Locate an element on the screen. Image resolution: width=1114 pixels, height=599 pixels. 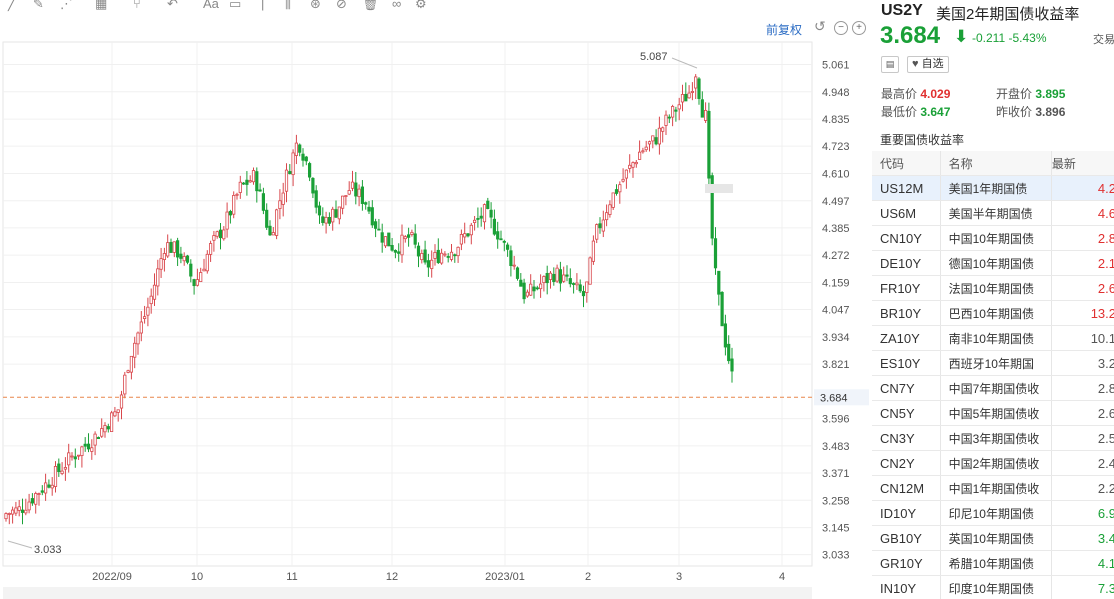
low-stat: 最低价 3.647 is located at coordinates (915, 111).